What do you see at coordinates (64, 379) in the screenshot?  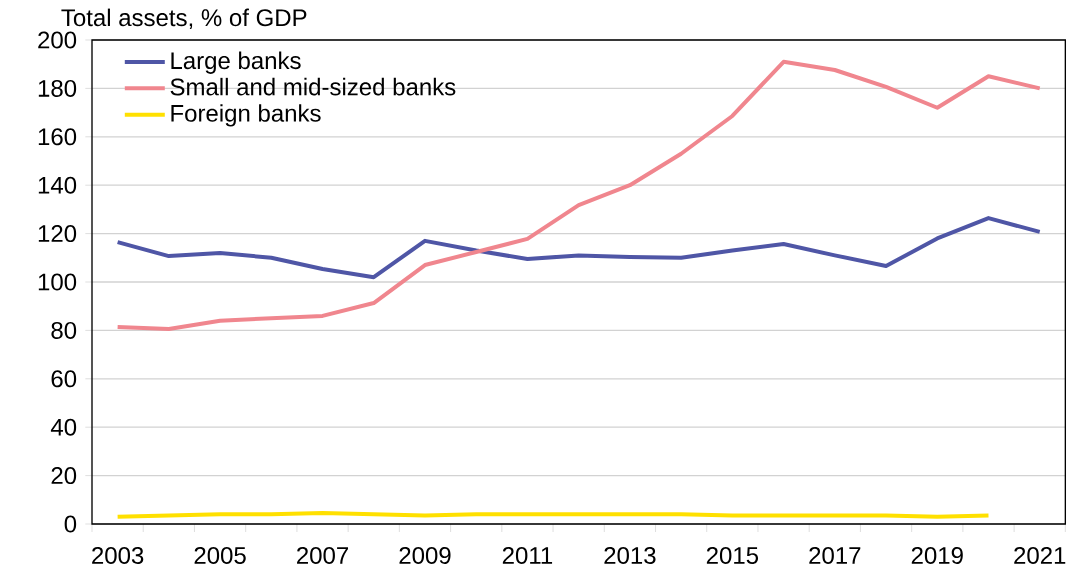 I see `y-tick-label: 60` at bounding box center [64, 379].